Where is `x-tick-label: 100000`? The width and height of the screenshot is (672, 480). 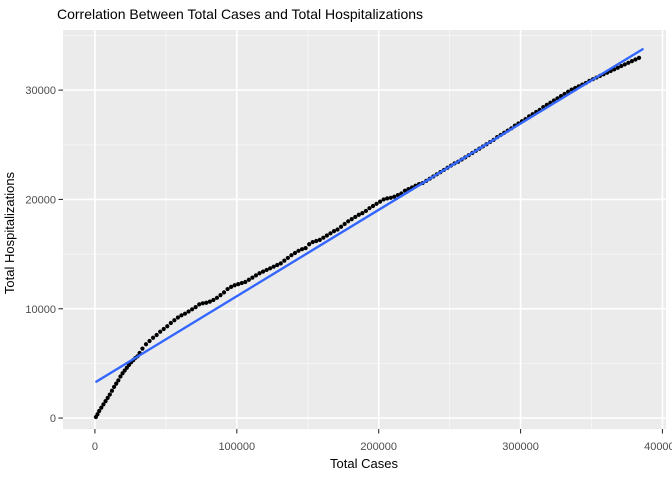
x-tick-label: 100000 is located at coordinates (236, 447).